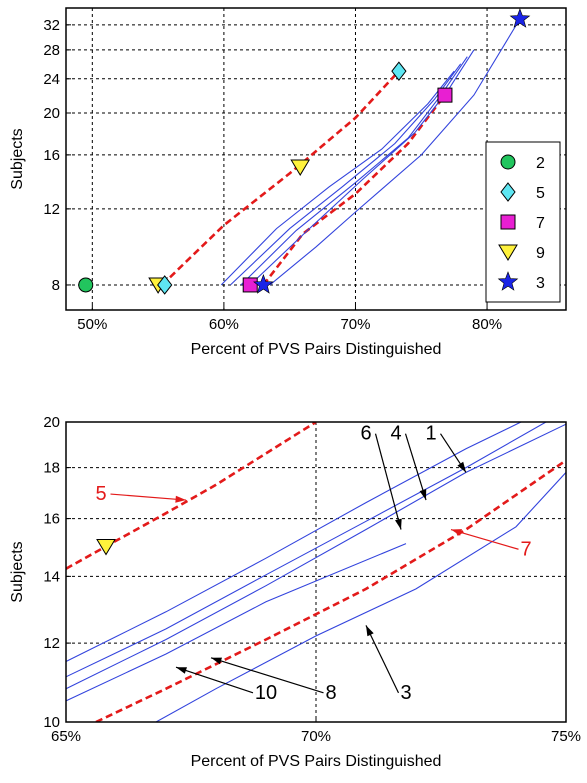 The height and width of the screenshot is (783, 587). Describe the element at coordinates (330, 693) in the screenshot. I see `annotation-label: 8` at that location.